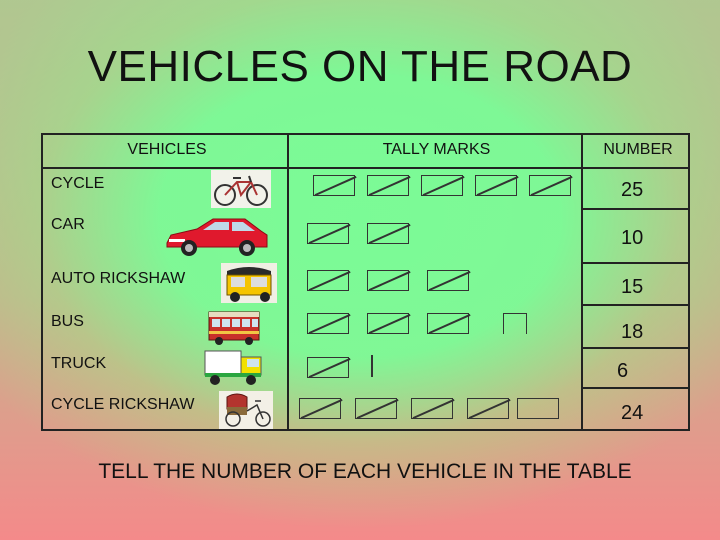 This screenshot has width=720, height=540. What do you see at coordinates (632, 190) in the screenshot?
I see `vehicle-count: 25` at bounding box center [632, 190].